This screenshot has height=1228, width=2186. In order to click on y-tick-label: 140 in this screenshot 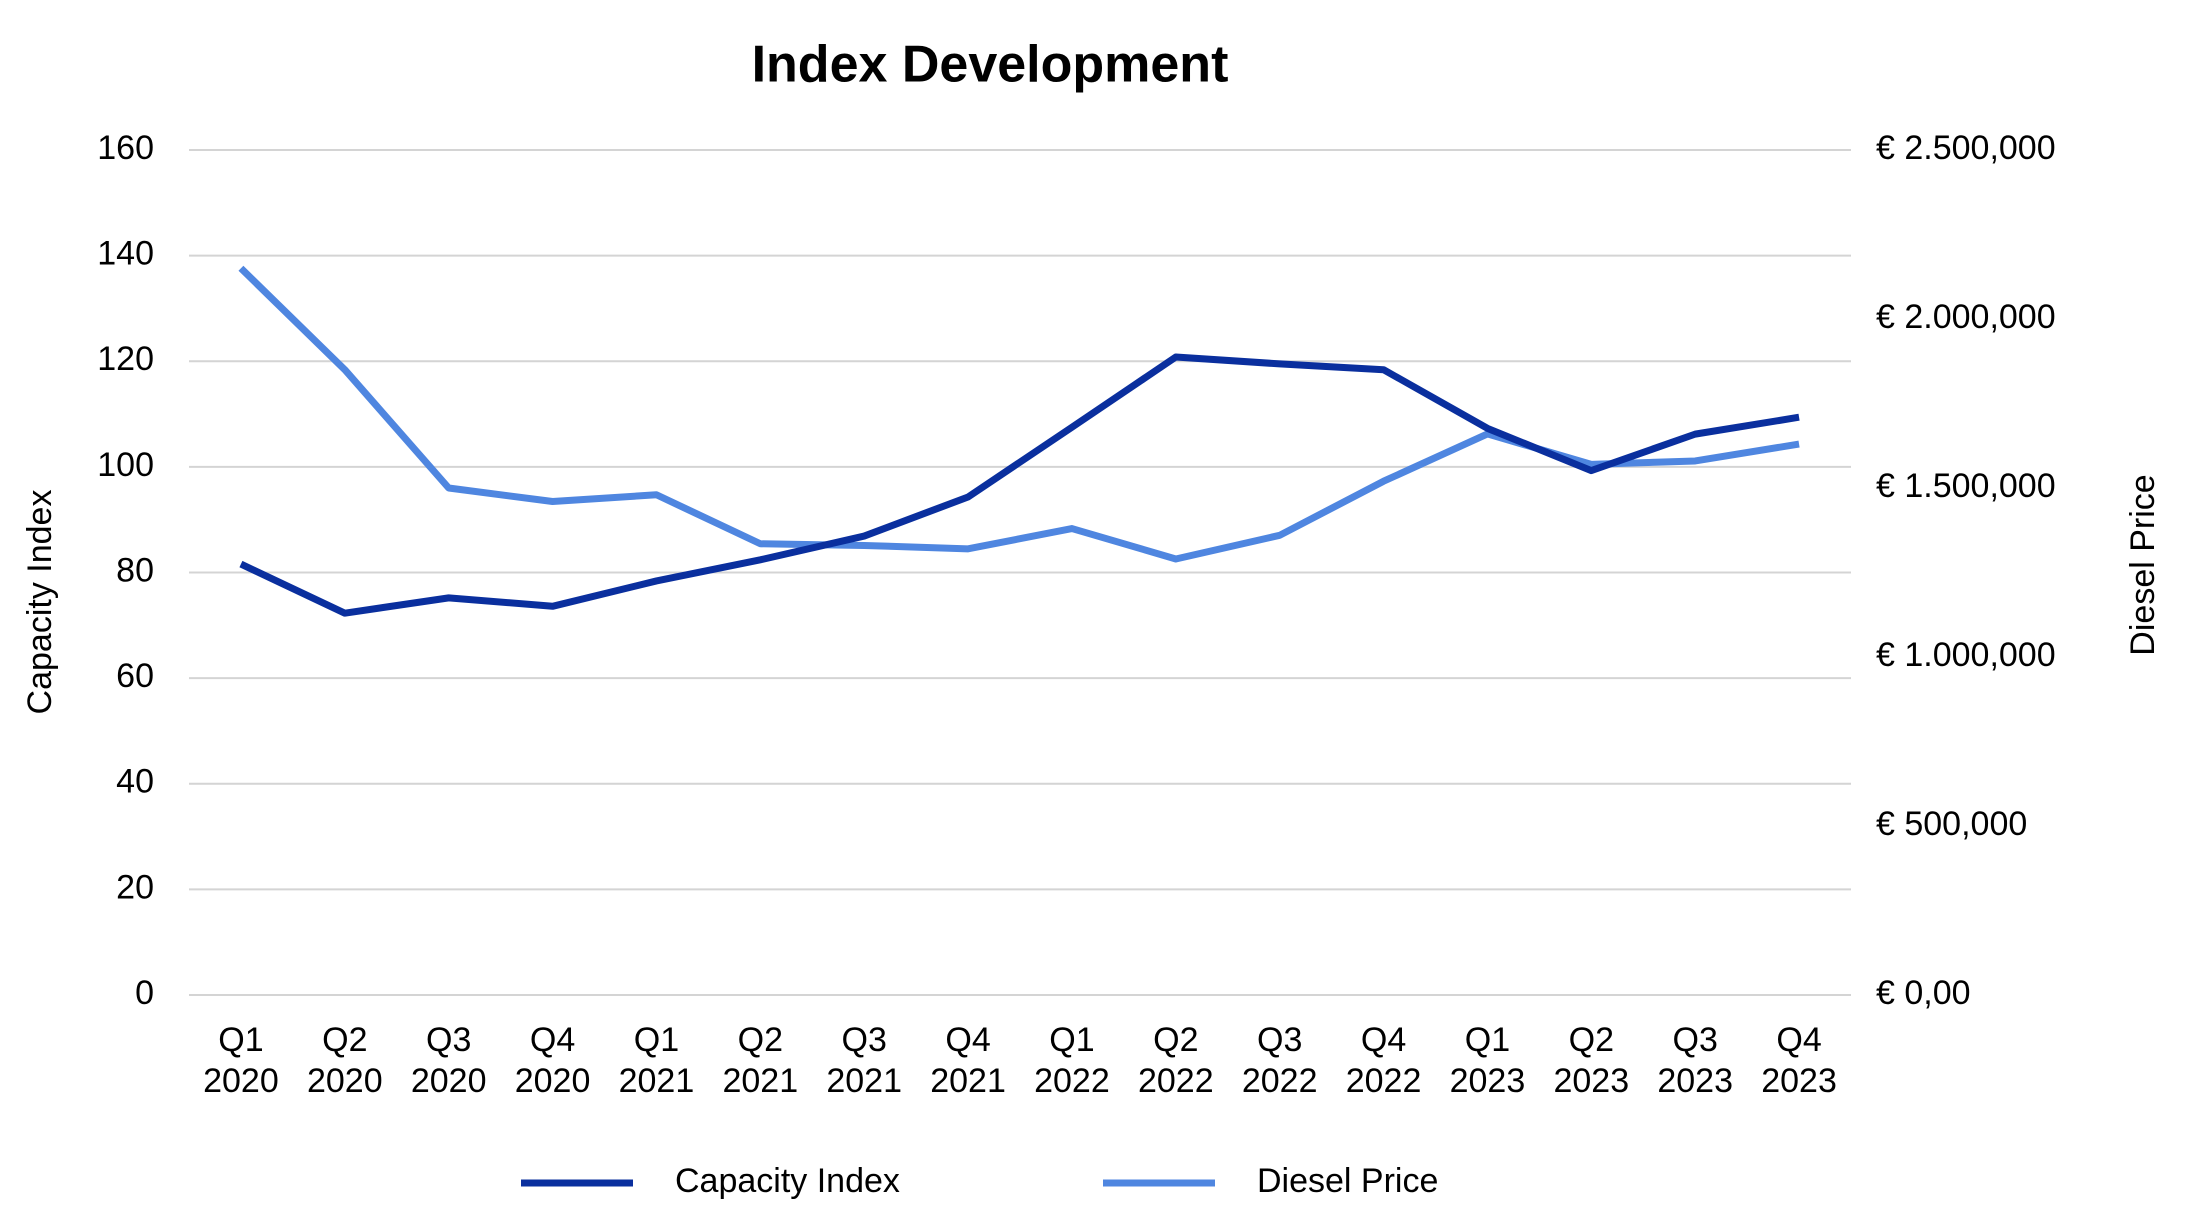, I will do `click(125, 254)`.